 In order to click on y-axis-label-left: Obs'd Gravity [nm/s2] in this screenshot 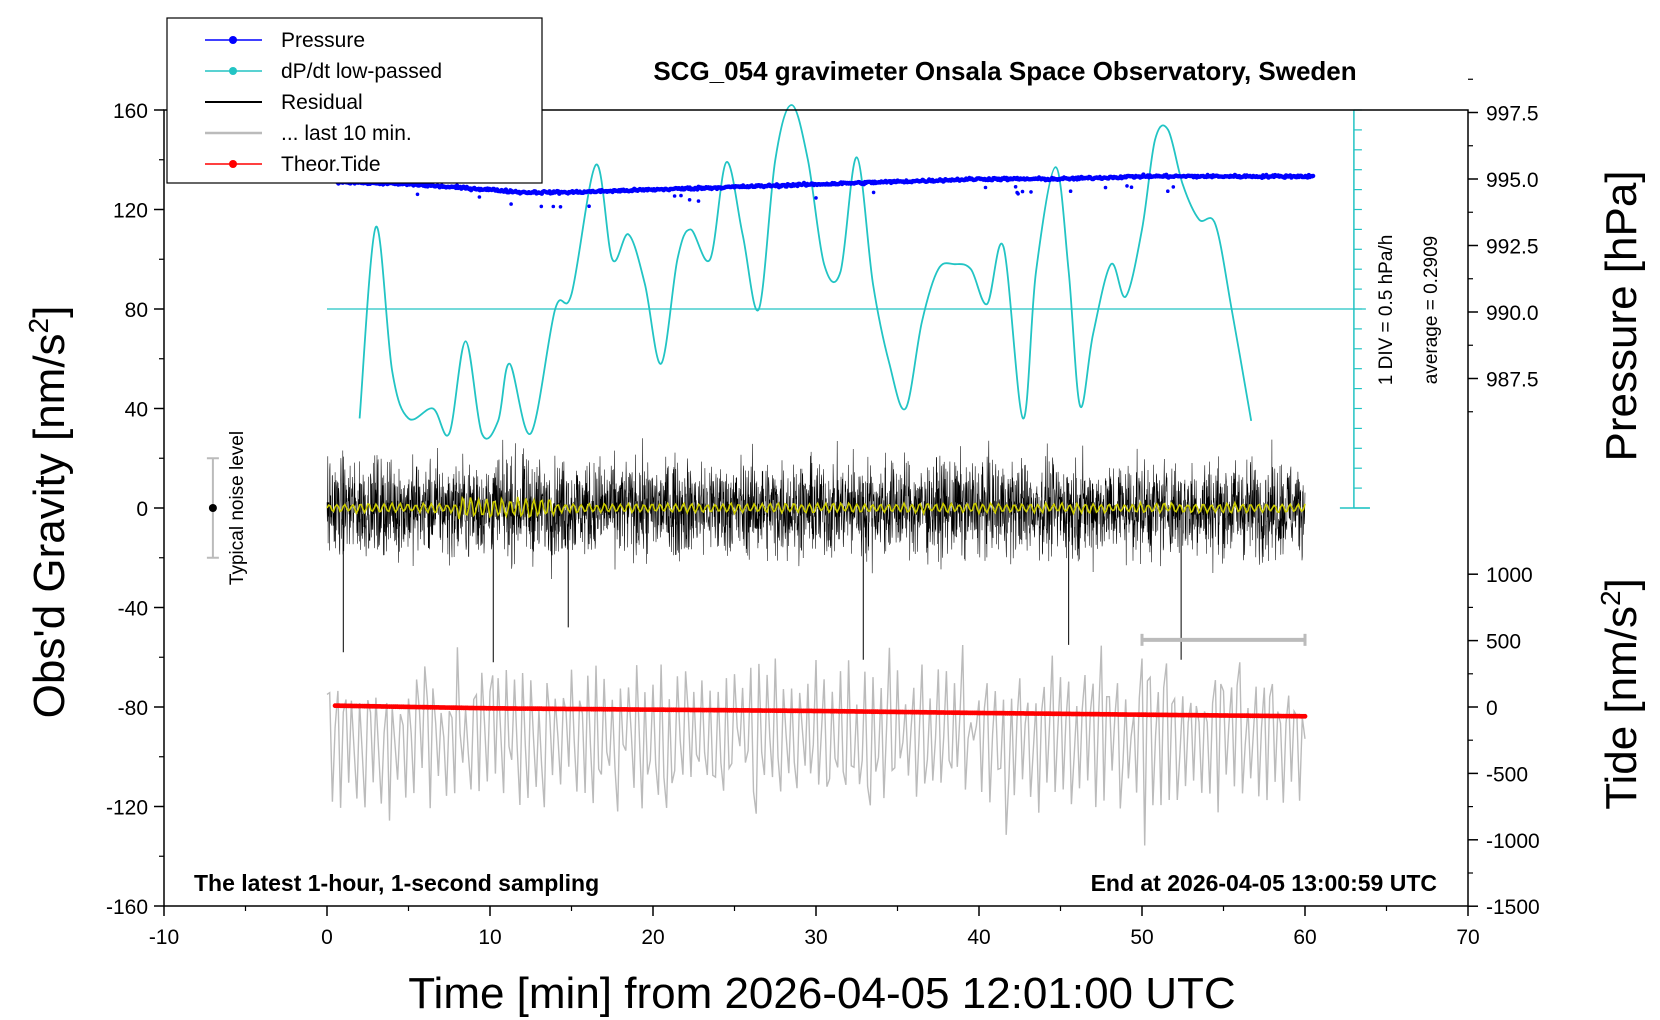, I will do `click(48, 512)`.